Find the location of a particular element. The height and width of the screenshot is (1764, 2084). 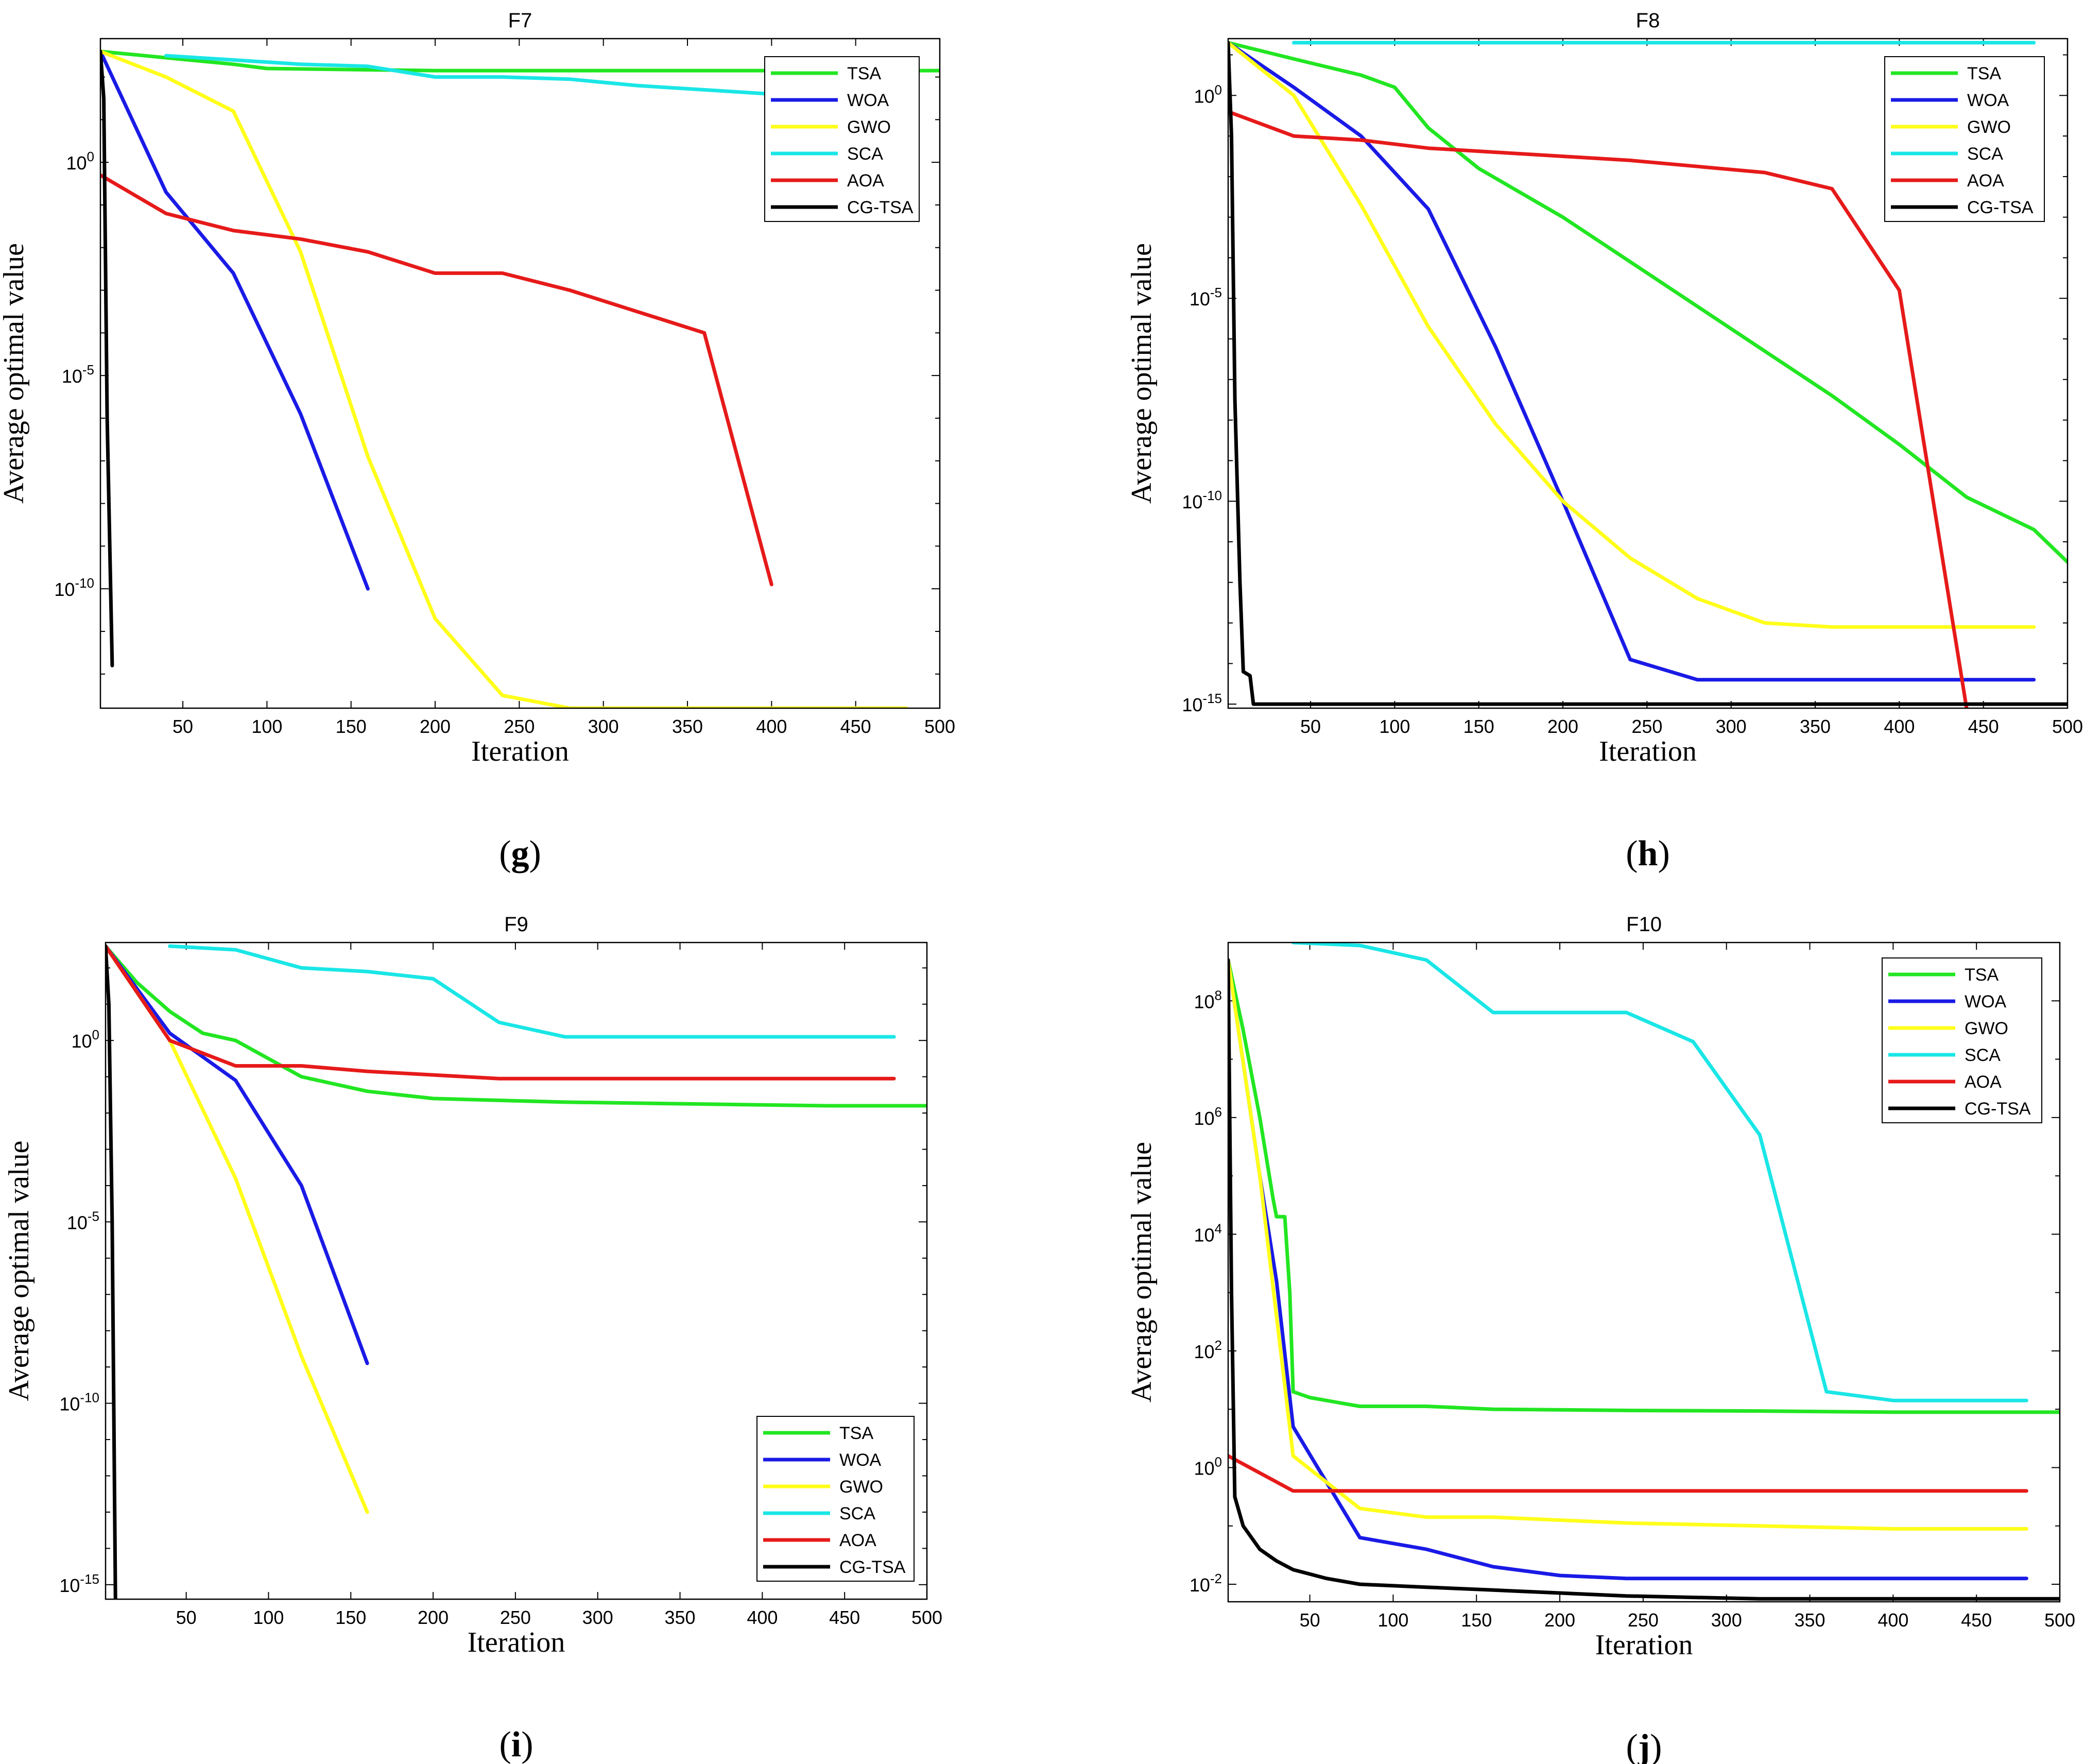

series-line-tsa is located at coordinates (1644, 1186).